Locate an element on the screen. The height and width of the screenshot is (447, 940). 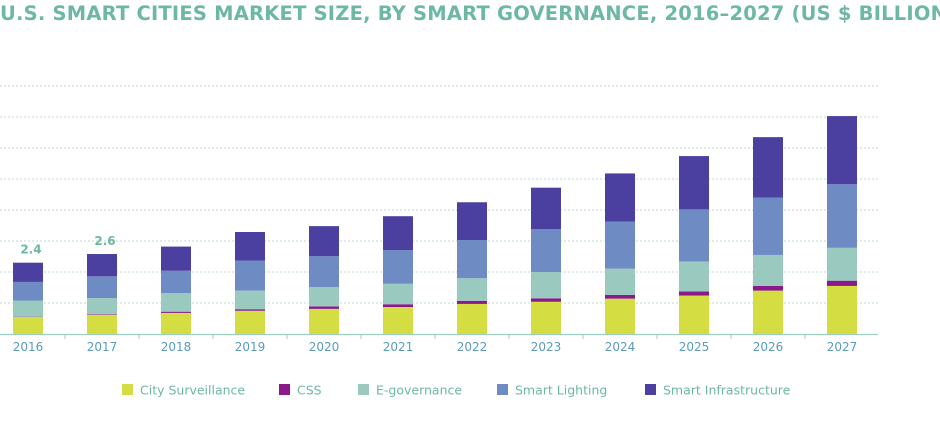
legend-item: E-governance is located at coordinates (410, 390).